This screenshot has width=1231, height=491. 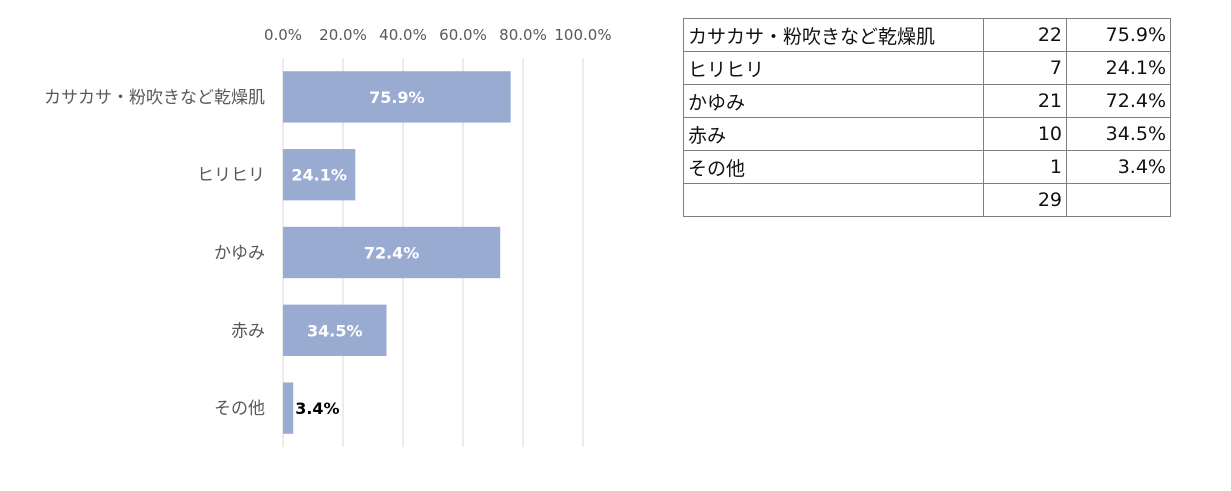 What do you see at coordinates (1025, 101) in the screenshot?
I see `row-count: 21` at bounding box center [1025, 101].